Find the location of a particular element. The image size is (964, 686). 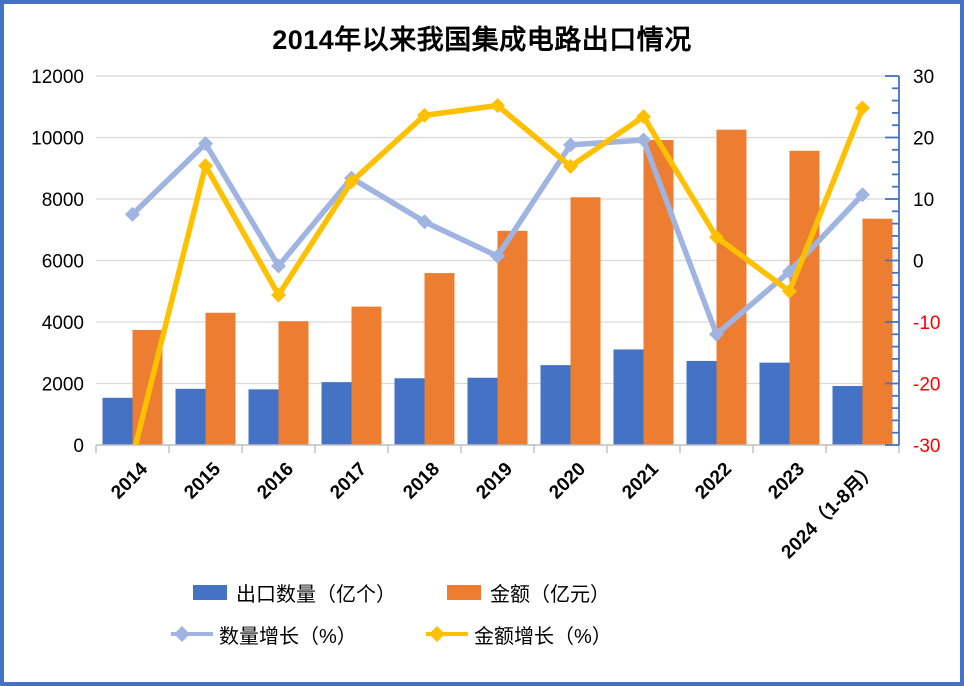

legend-item-export-quantity: 出口数量（亿个） is located at coordinates (294, 593).